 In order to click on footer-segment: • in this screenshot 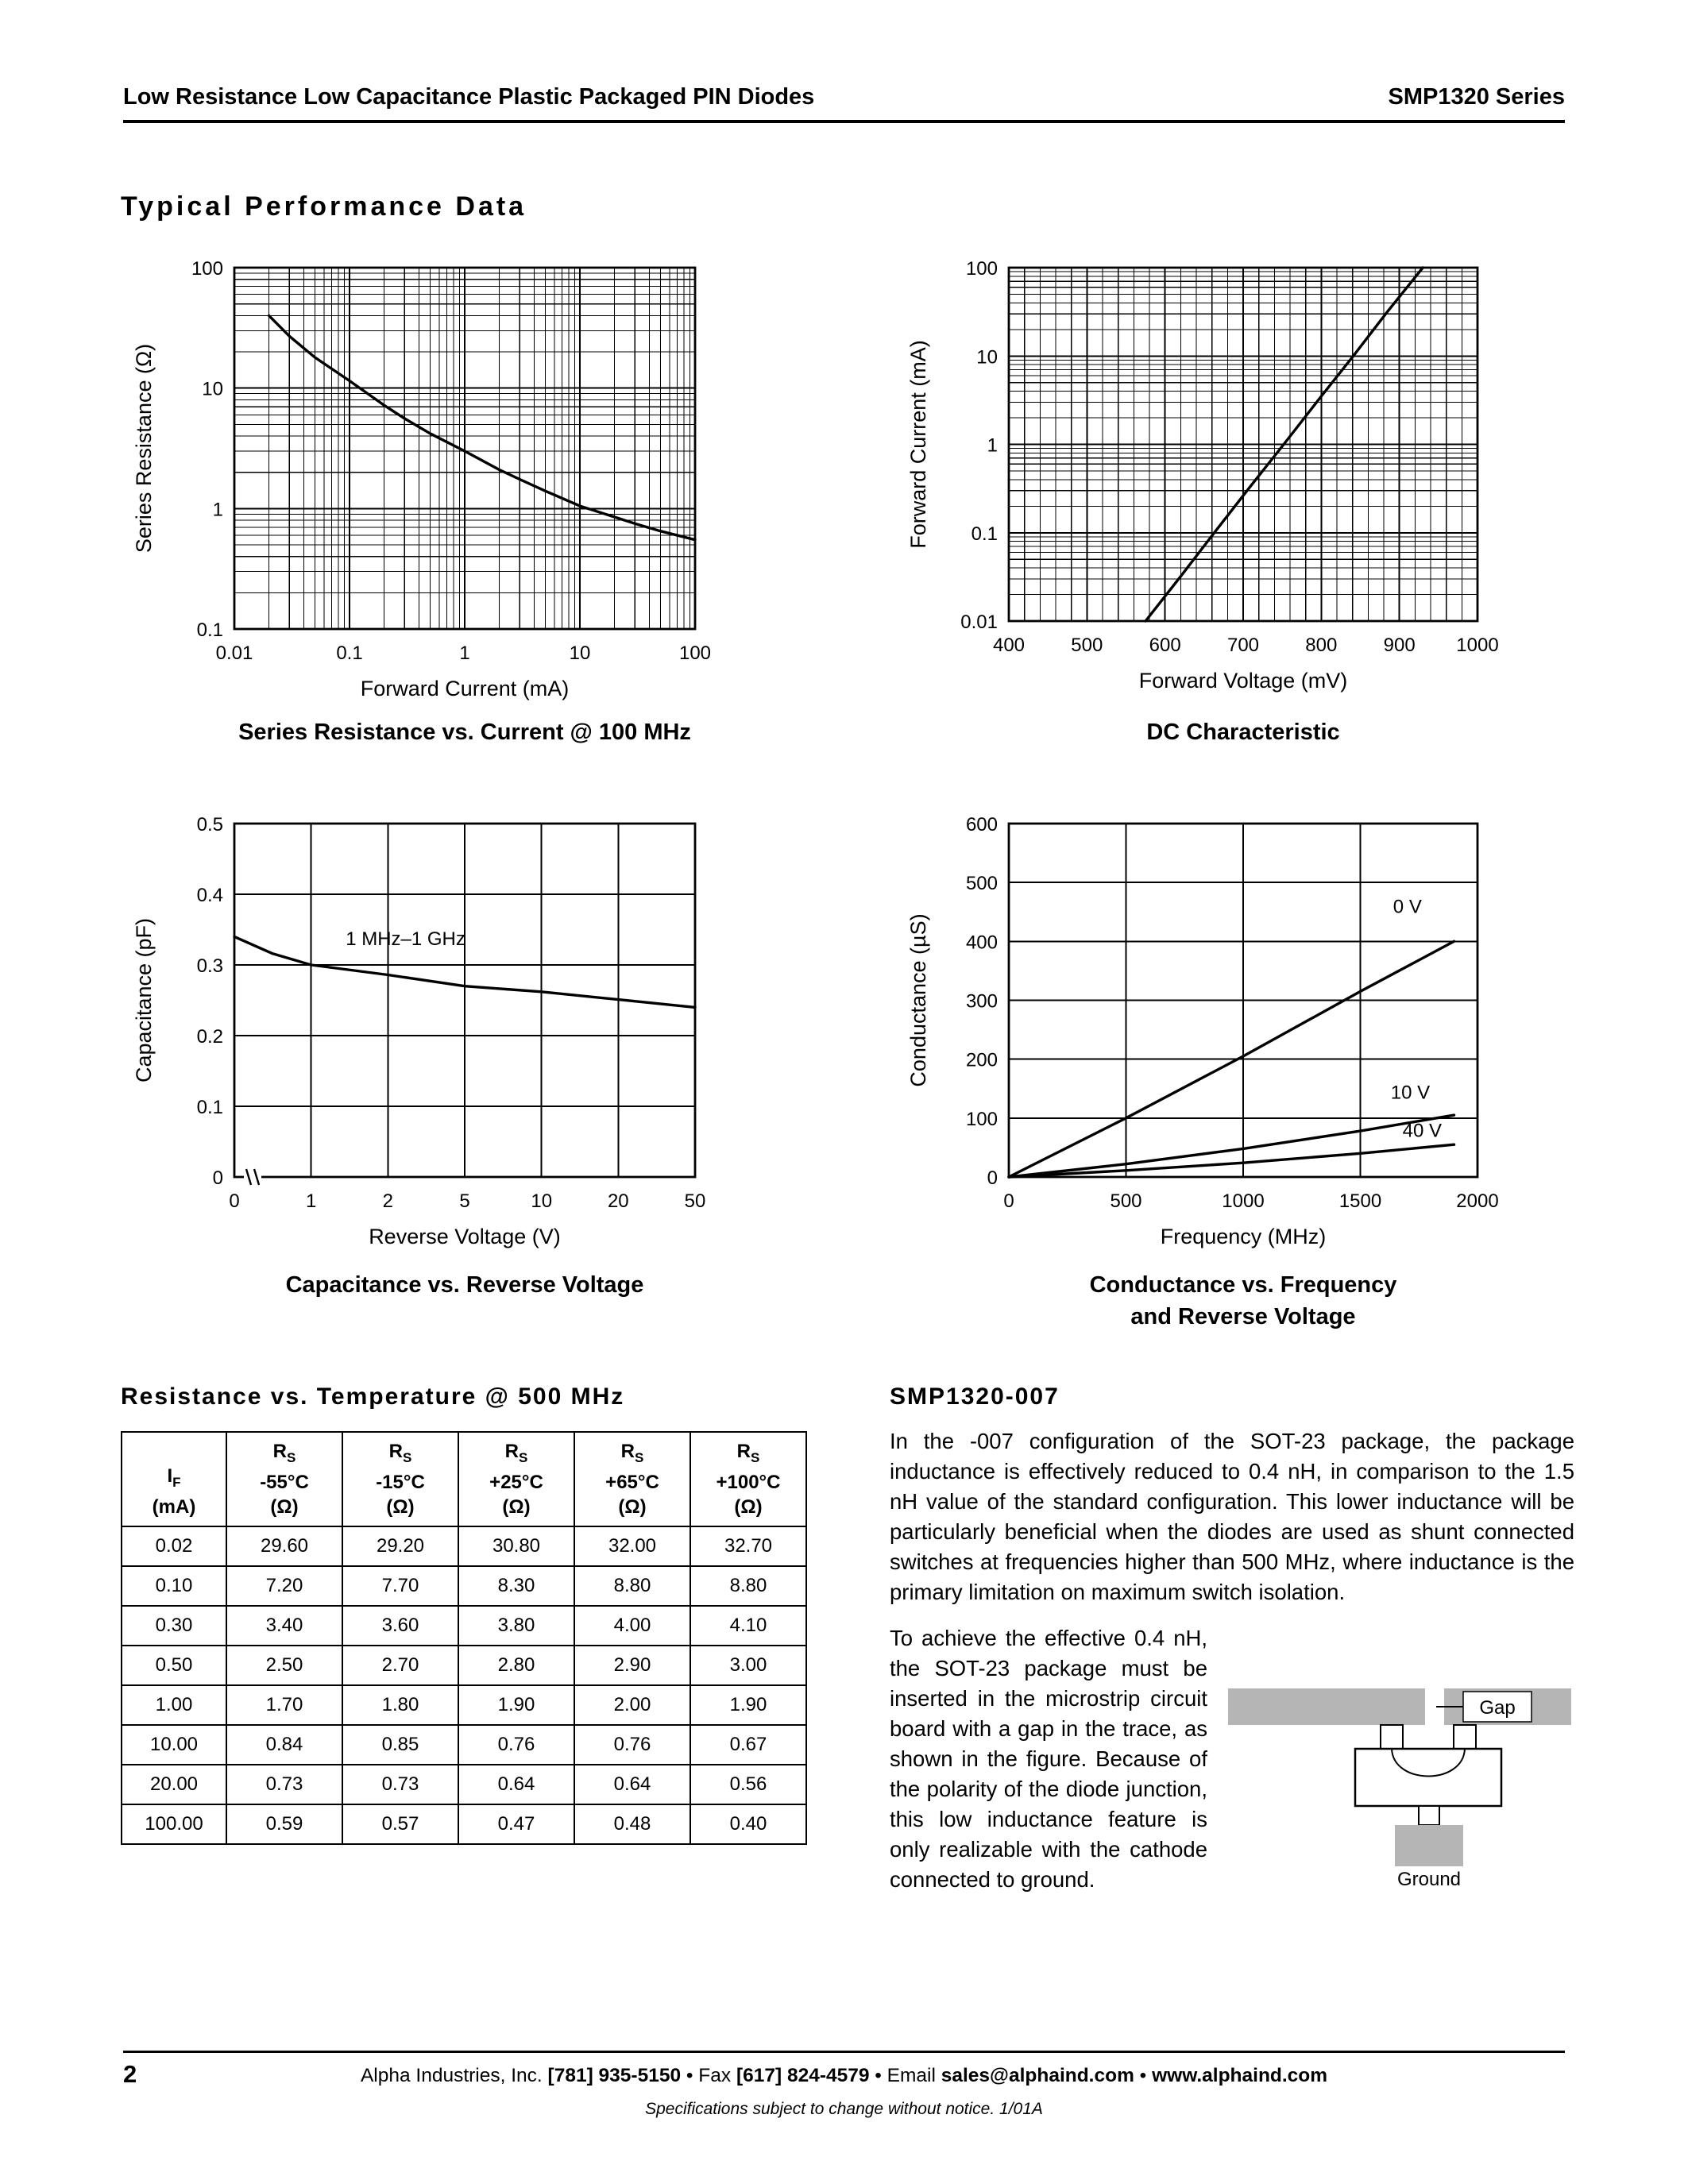, I will do `click(1143, 2075)`.